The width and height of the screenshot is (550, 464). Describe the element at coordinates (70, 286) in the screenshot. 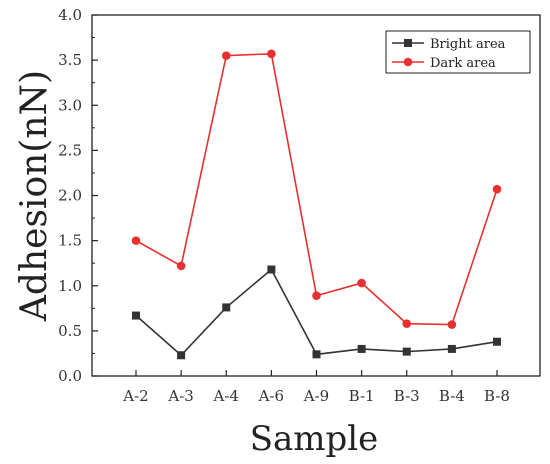

I see `y-tick-label: 1.0` at that location.